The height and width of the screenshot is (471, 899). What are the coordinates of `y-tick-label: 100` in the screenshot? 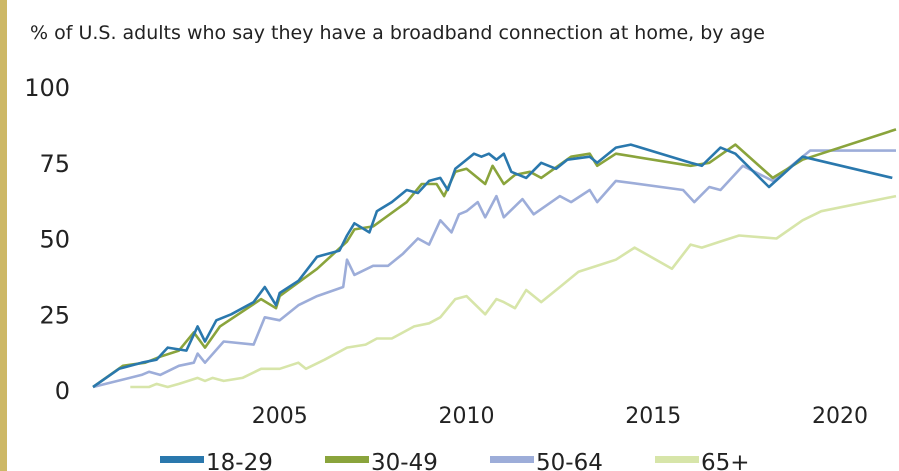 It's located at (47, 88).